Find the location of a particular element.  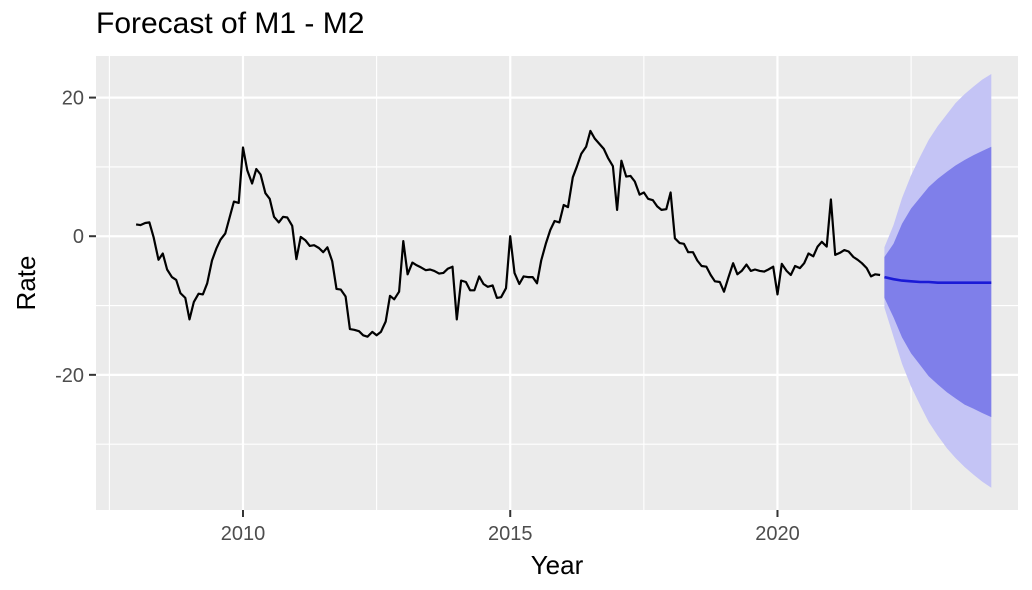

x-tick-label: 2020 is located at coordinates (777, 534).